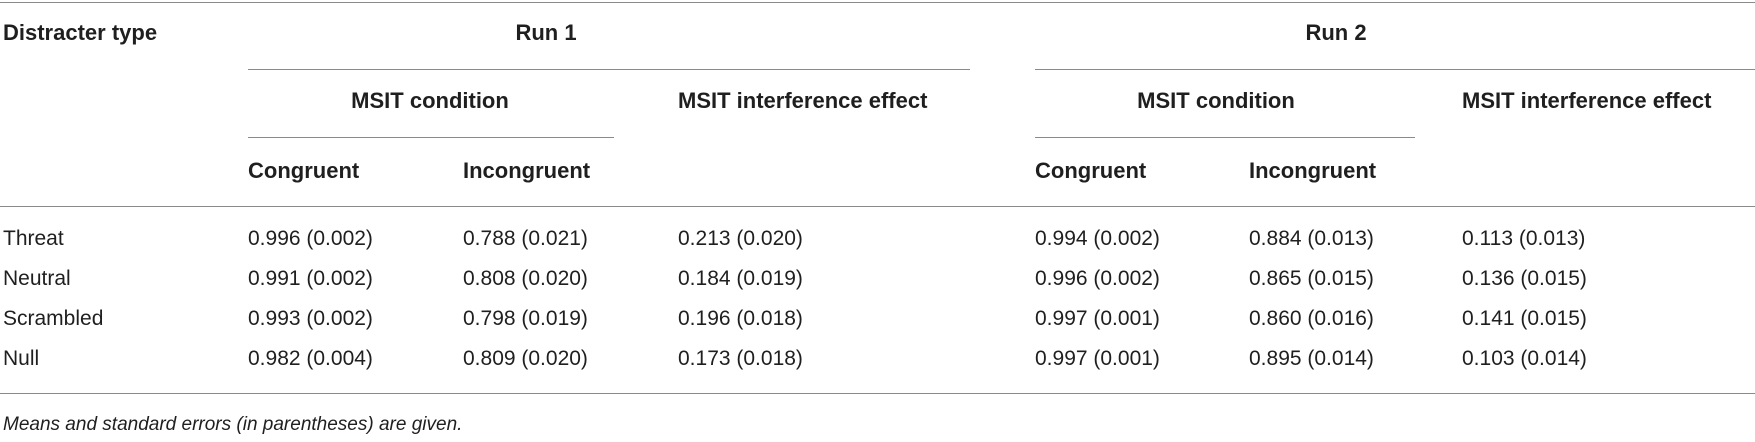 The height and width of the screenshot is (442, 1755). I want to click on table-cell: 0.865 (0.015), so click(1311, 278).